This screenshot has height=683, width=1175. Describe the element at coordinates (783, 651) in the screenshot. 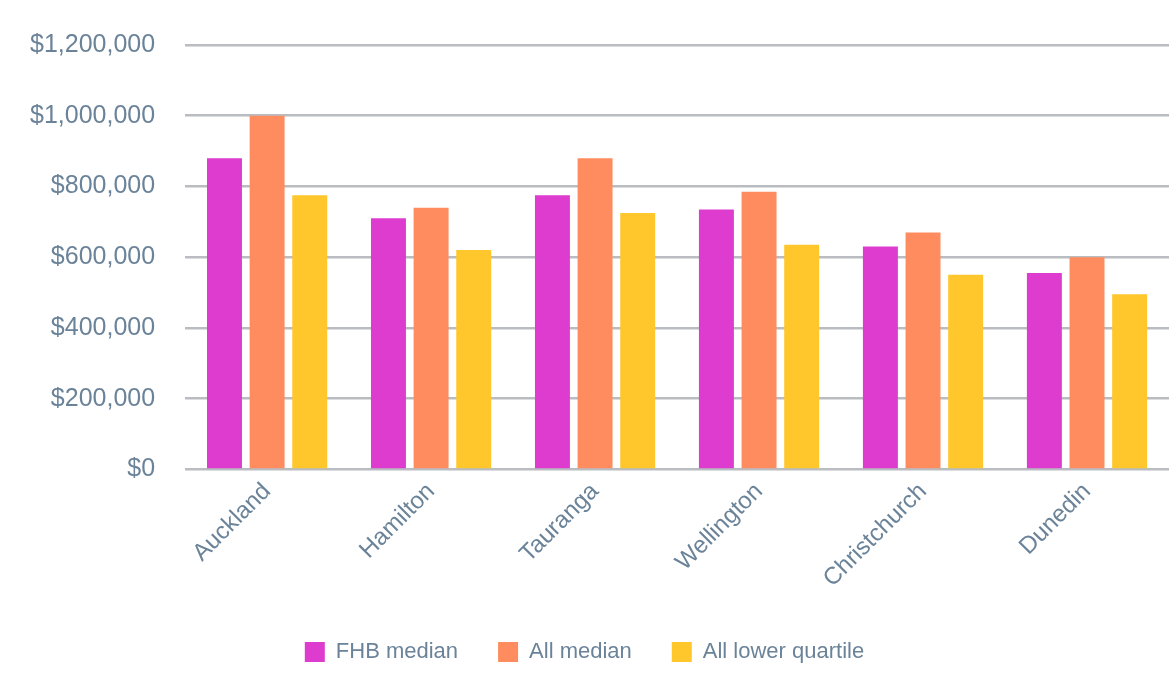

I see `legend-label: All lower quartile` at that location.